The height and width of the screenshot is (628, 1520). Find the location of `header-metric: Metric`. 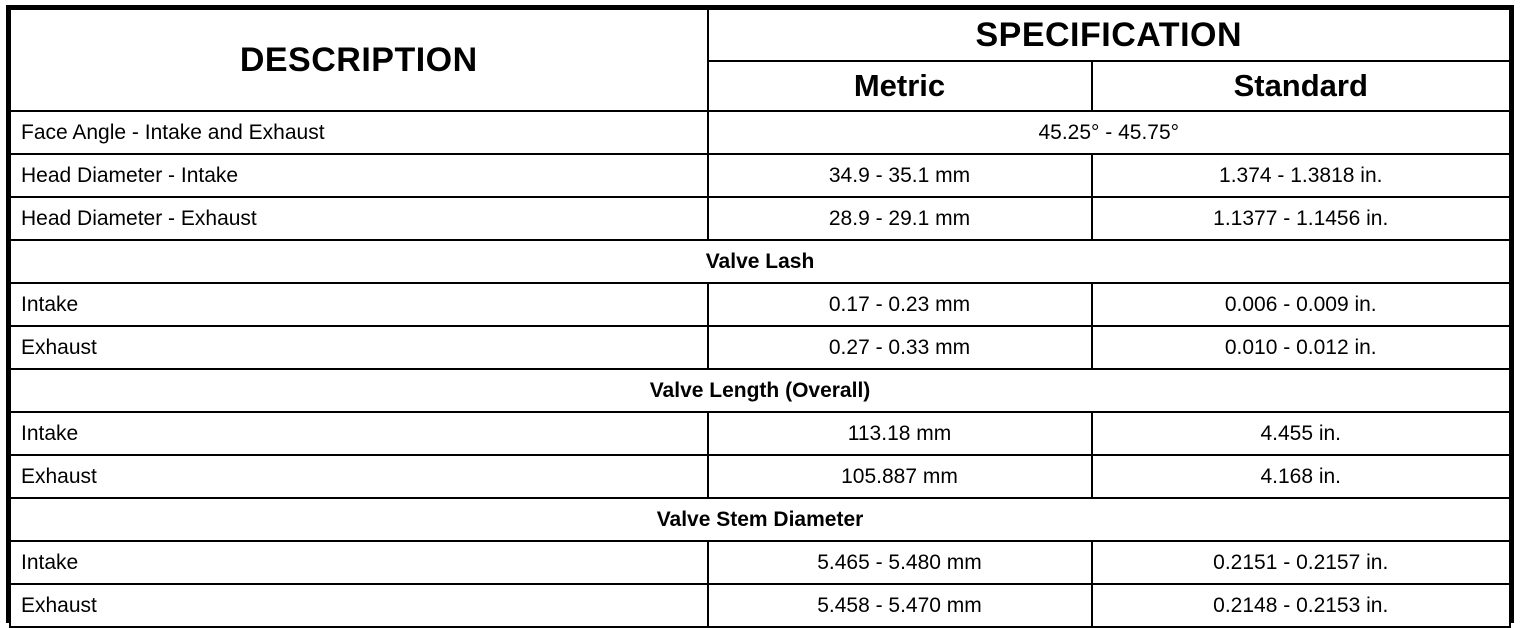

header-metric: Metric is located at coordinates (899, 86).